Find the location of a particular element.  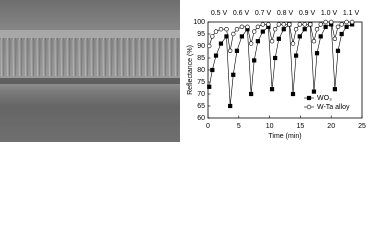

voltage-label: 1.1 V is located at coordinates (351, 13).